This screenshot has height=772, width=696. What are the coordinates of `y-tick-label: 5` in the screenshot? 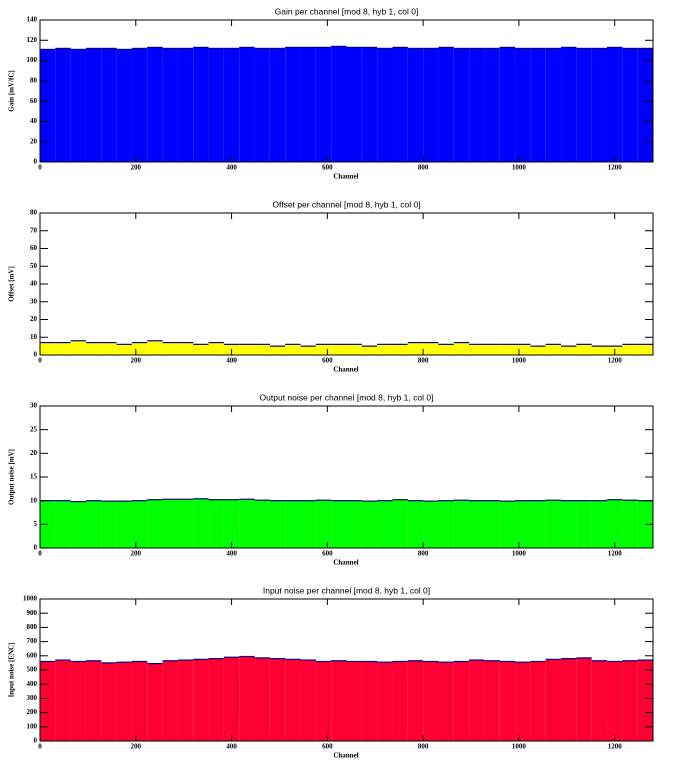 It's located at (36, 524).